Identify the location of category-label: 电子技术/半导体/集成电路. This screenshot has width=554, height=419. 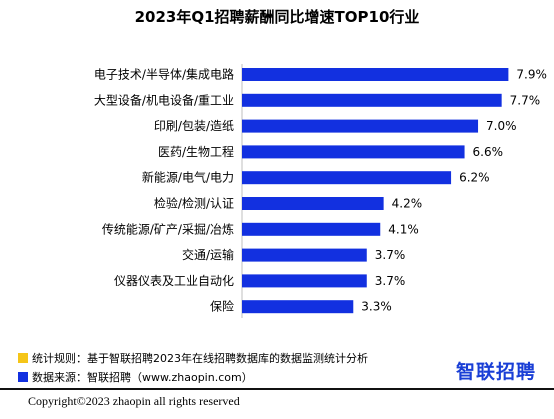
(164, 74).